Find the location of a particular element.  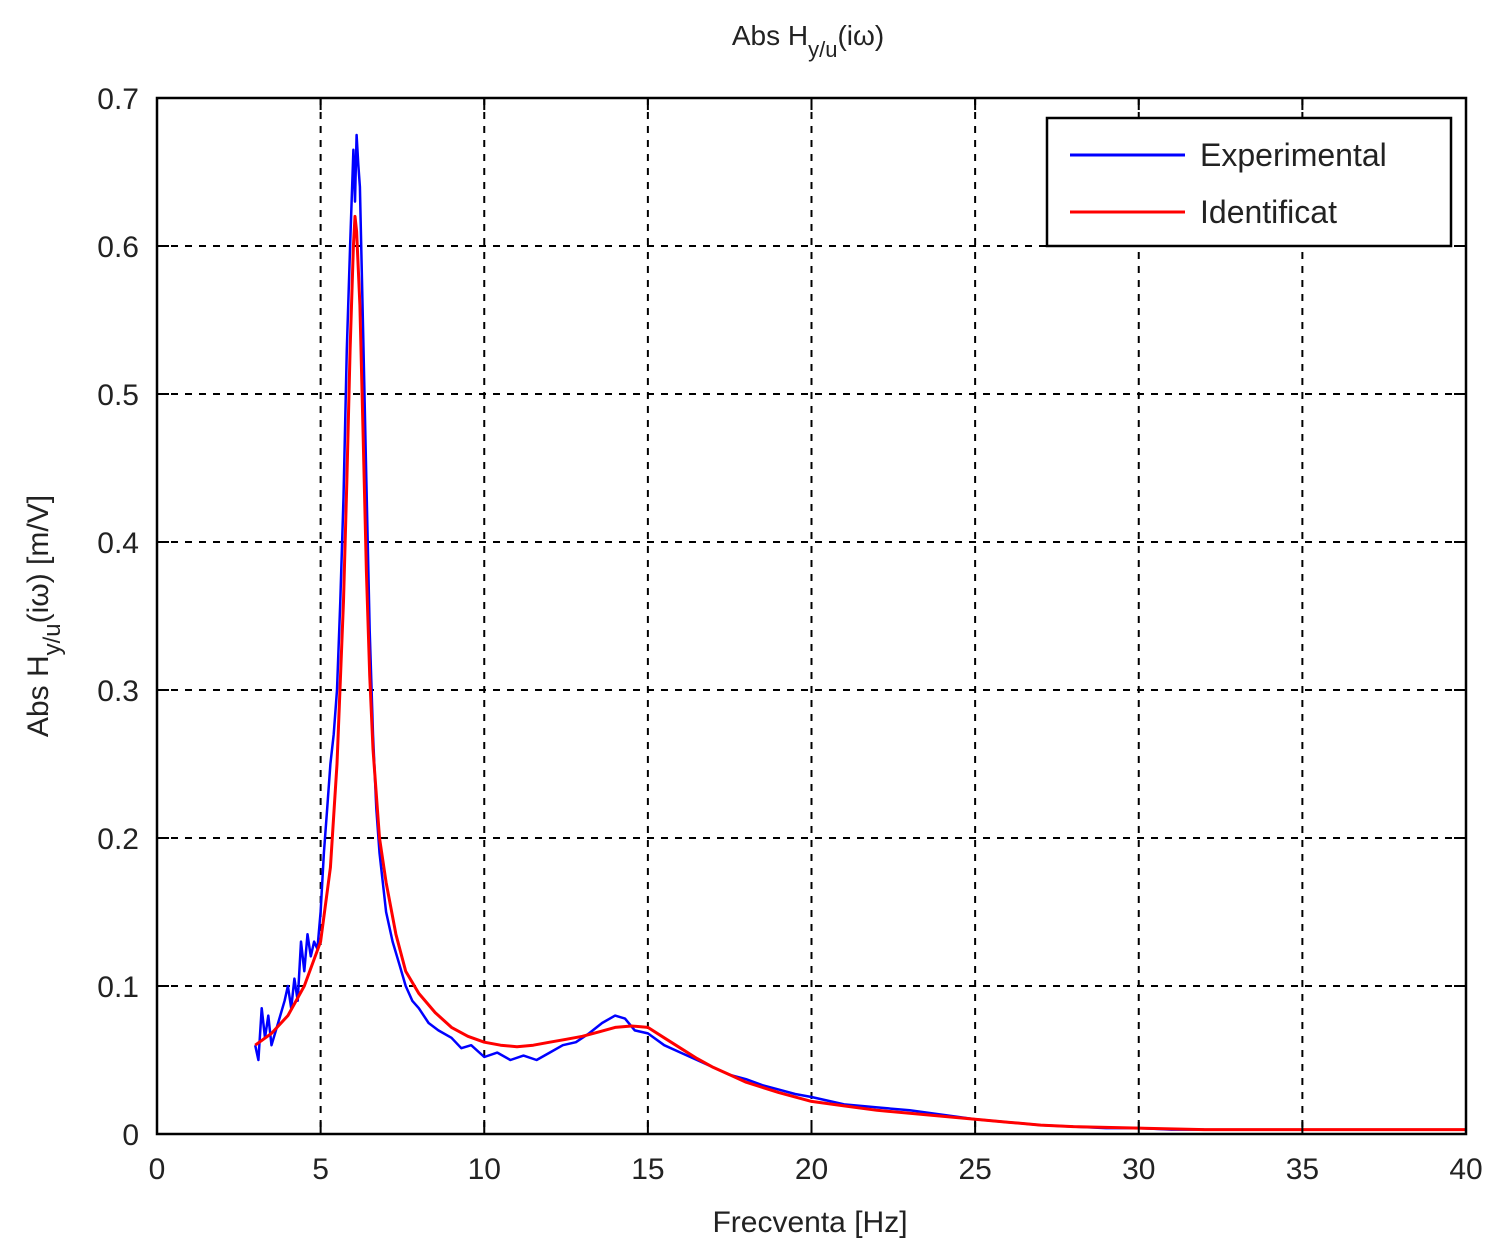

x-tick-label: 25 is located at coordinates (974, 1169).